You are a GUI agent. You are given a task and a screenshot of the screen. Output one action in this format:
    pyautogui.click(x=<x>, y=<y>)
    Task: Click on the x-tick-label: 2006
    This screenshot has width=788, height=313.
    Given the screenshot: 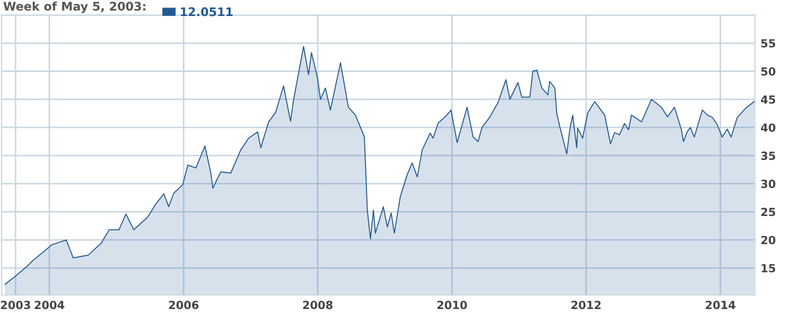 What is the action you would take?
    pyautogui.click(x=183, y=305)
    